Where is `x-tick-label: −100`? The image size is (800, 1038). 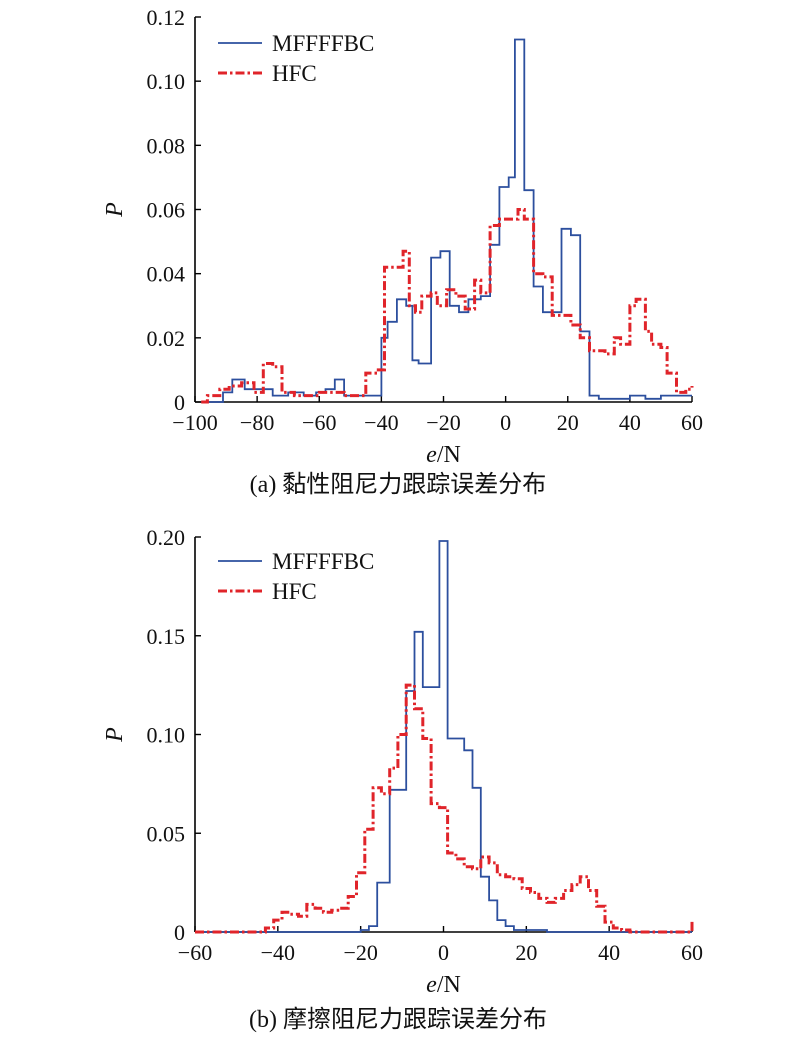 x-tick-label: −100 is located at coordinates (194, 422).